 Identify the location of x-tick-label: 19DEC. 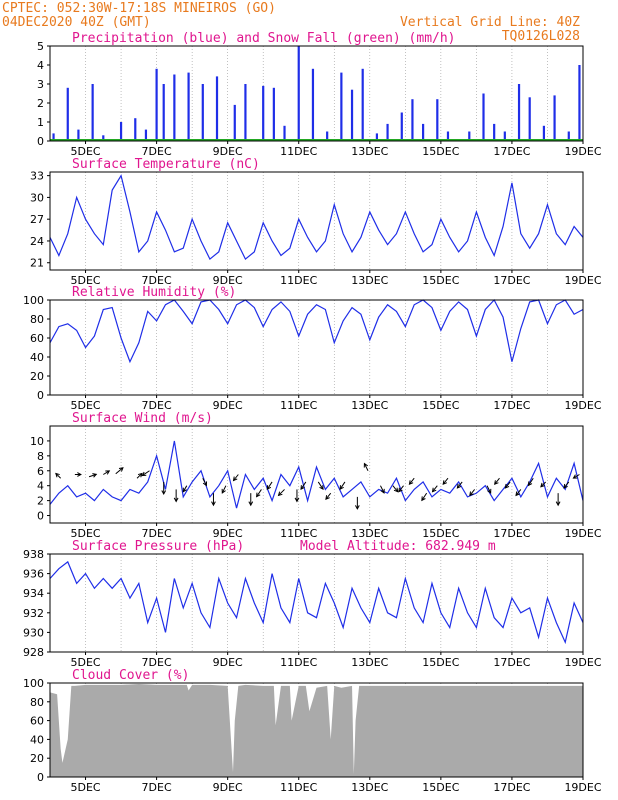
(582, 533).